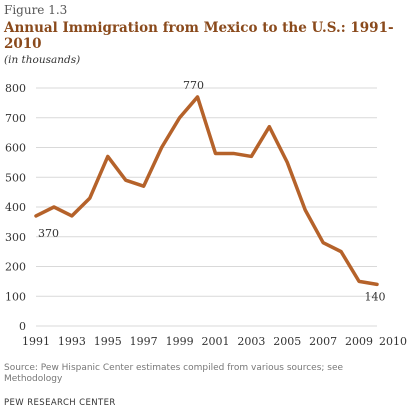 This screenshot has height=418, width=408. Describe the element at coordinates (393, 341) in the screenshot. I see `x-tick-label: 2010` at that location.